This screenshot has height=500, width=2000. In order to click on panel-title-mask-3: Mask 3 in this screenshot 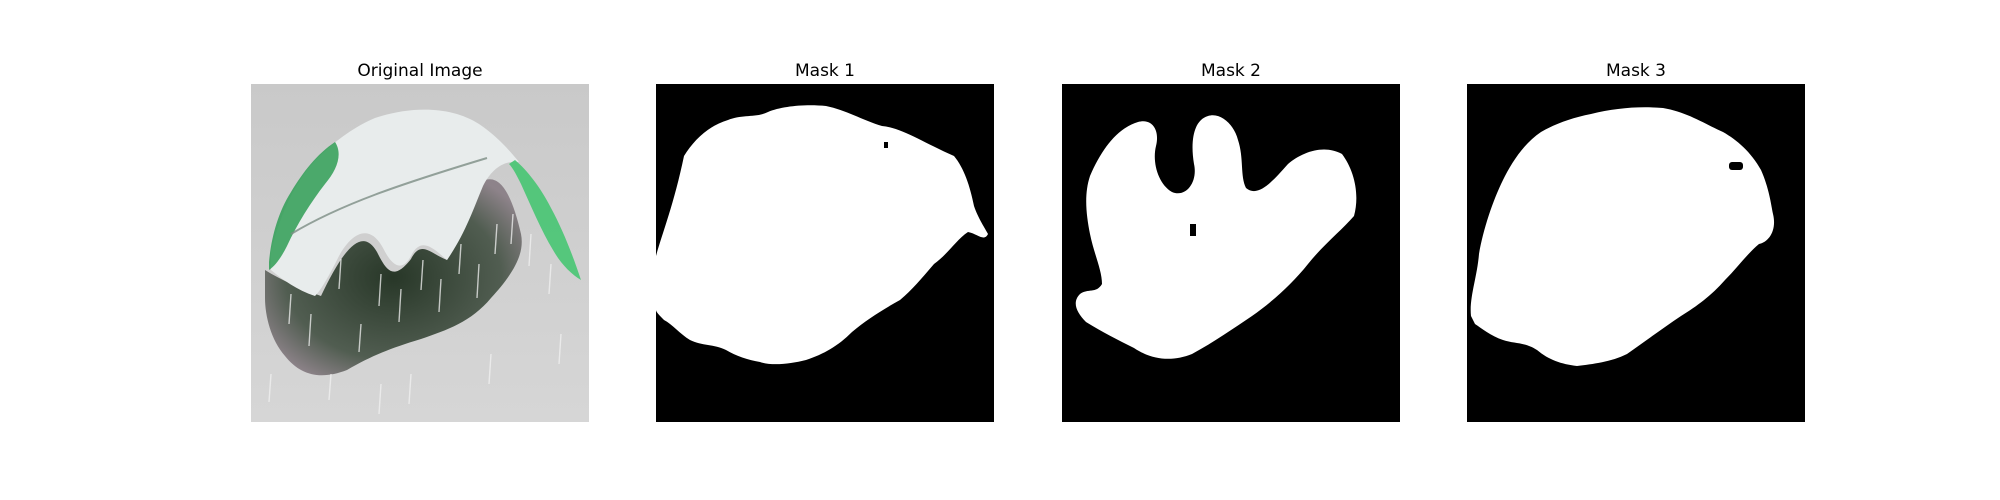, I will do `click(1635, 71)`.